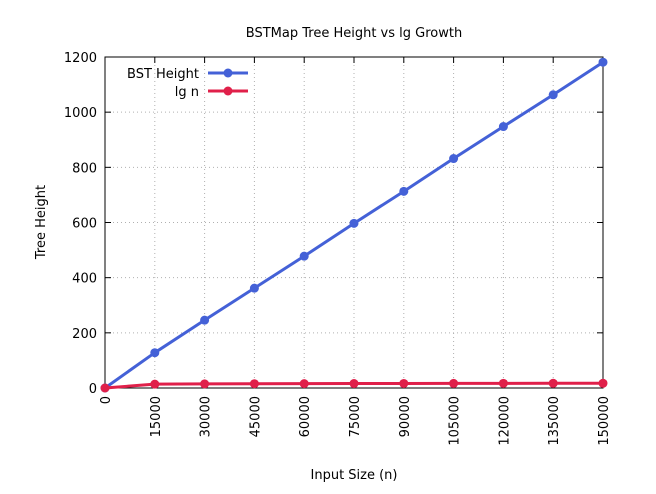 The image size is (656, 494). I want to click on y-tick-label: 0, so click(93, 389).